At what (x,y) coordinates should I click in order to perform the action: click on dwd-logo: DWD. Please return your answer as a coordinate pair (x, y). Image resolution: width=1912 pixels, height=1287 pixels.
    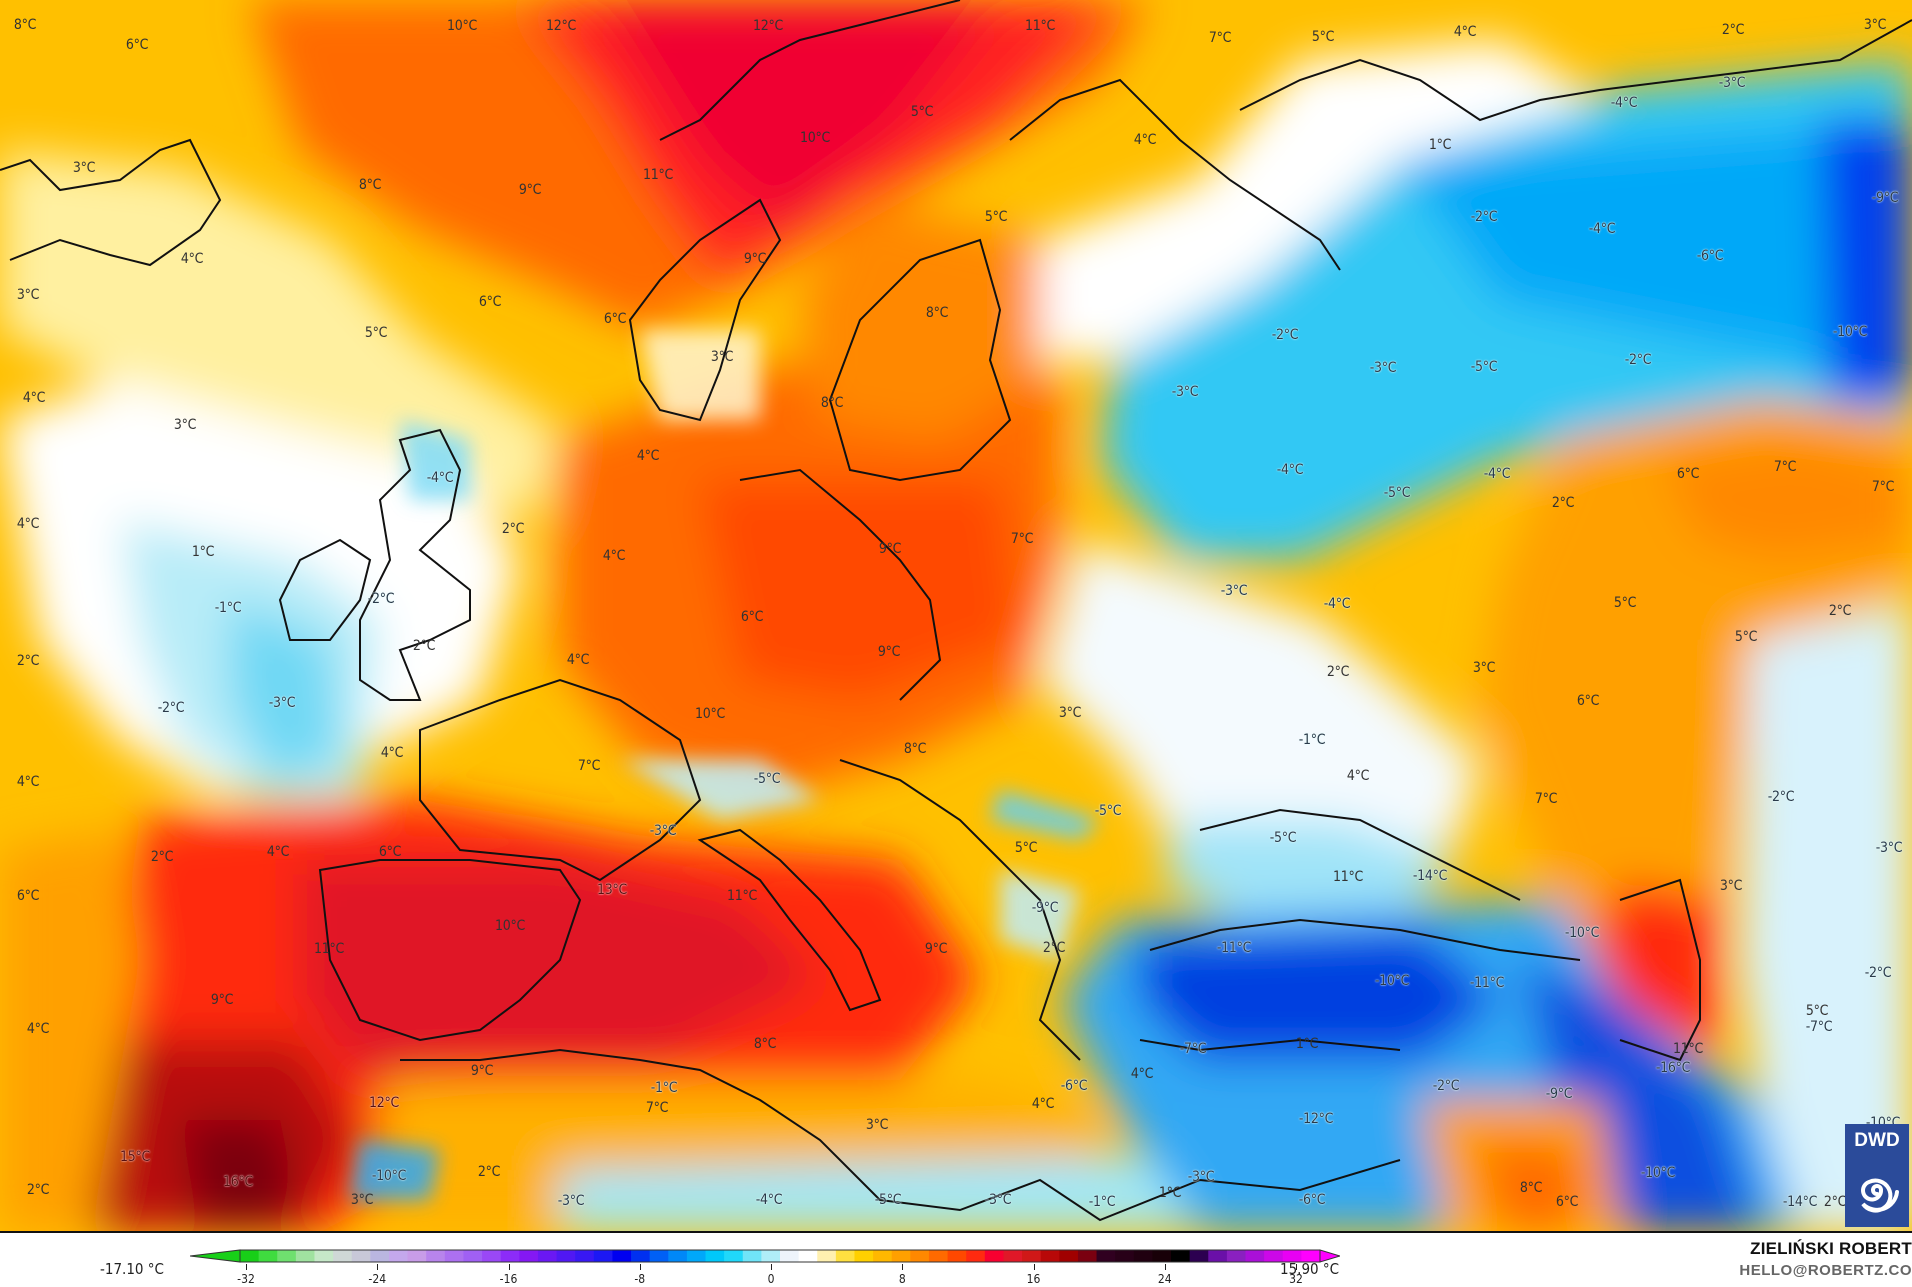
    Looking at the image, I should click on (1877, 1175).